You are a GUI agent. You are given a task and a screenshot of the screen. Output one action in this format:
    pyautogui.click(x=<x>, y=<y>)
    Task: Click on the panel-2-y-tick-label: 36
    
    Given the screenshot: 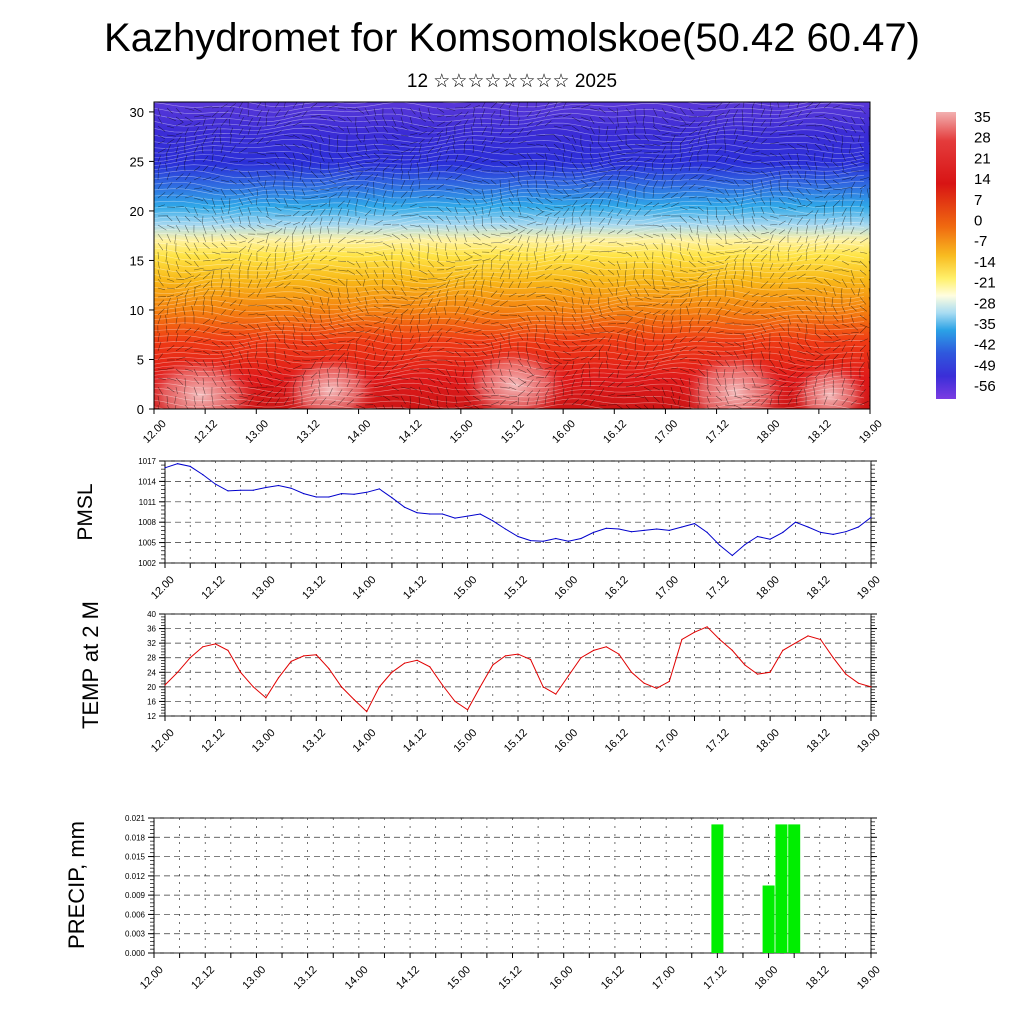 What is the action you would take?
    pyautogui.click(x=151, y=629)
    